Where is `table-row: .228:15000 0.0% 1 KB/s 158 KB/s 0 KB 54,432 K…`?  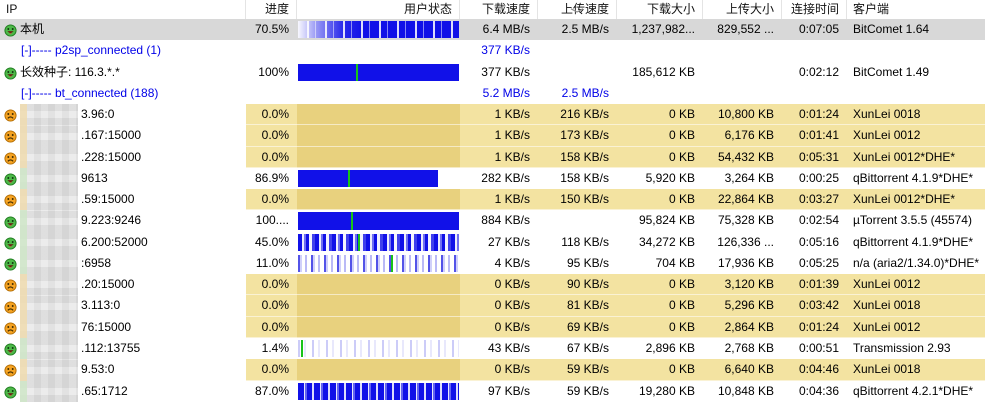
table-row: .228:15000 0.0% 1 KB/s 158 KB/s 0 KB 54,432 K… is located at coordinates (492, 157).